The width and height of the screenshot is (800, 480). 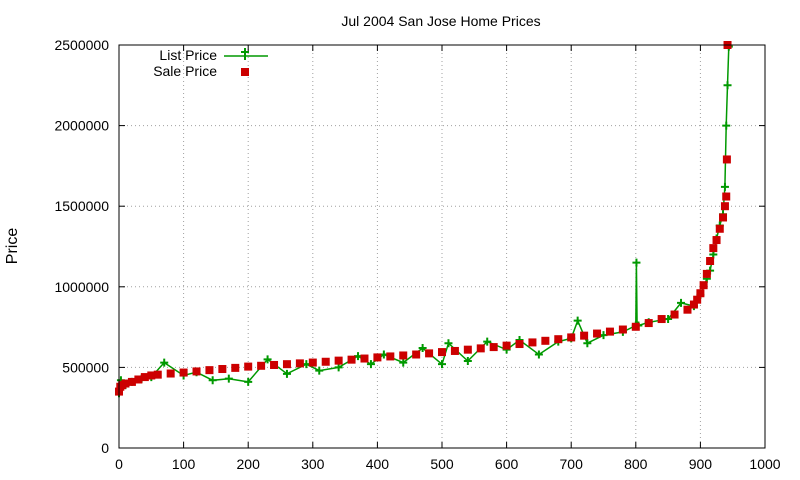 What do you see at coordinates (442, 464) in the screenshot?
I see `x-tick-label: 500` at bounding box center [442, 464].